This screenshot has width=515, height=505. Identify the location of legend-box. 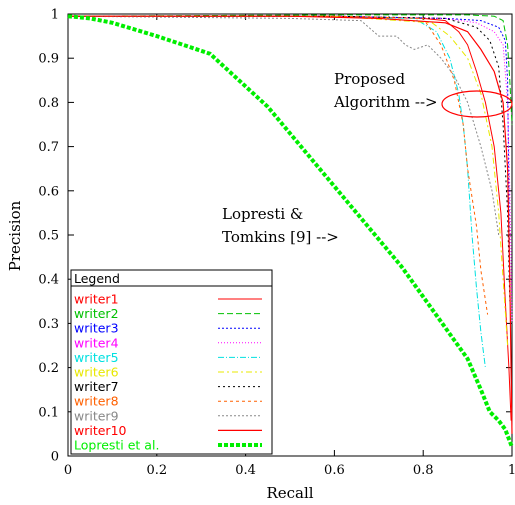
(171, 362).